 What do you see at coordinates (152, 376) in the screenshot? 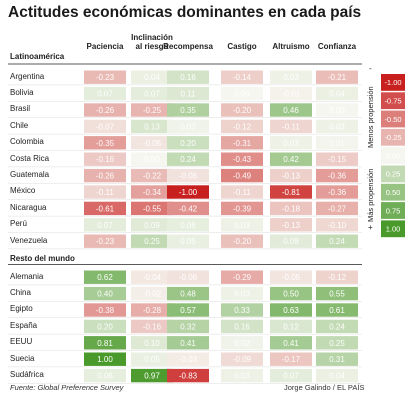
I see `cell-value-label: 0.97` at bounding box center [152, 376].